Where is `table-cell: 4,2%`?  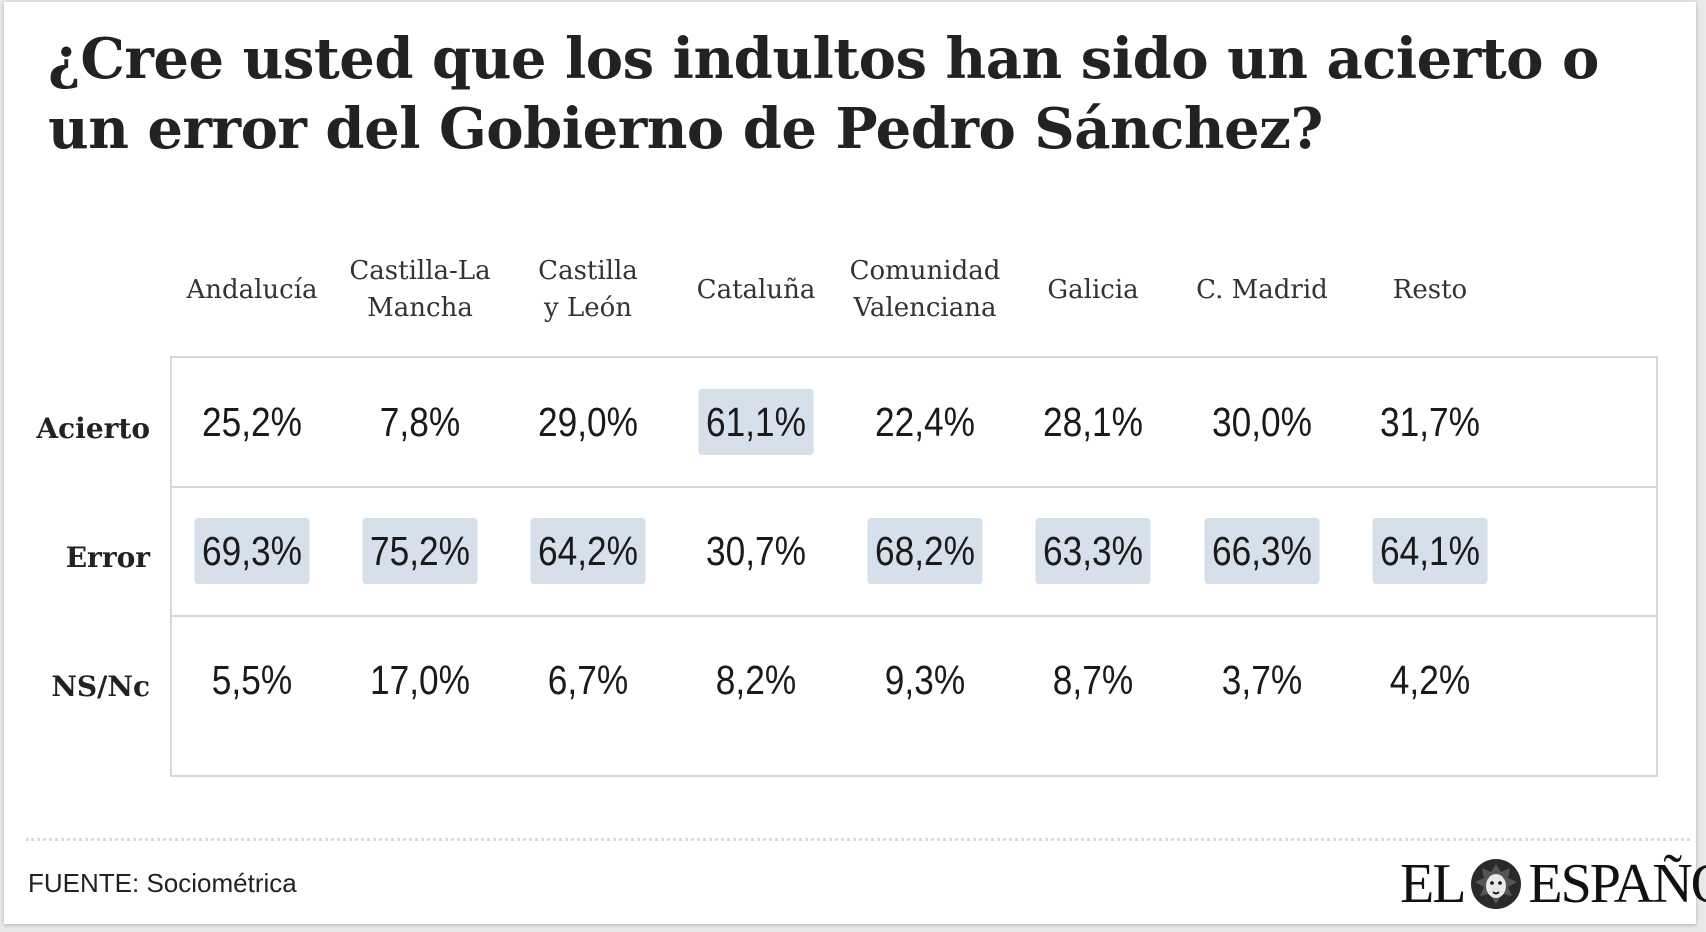
table-cell: 4,2% is located at coordinates (1430, 679).